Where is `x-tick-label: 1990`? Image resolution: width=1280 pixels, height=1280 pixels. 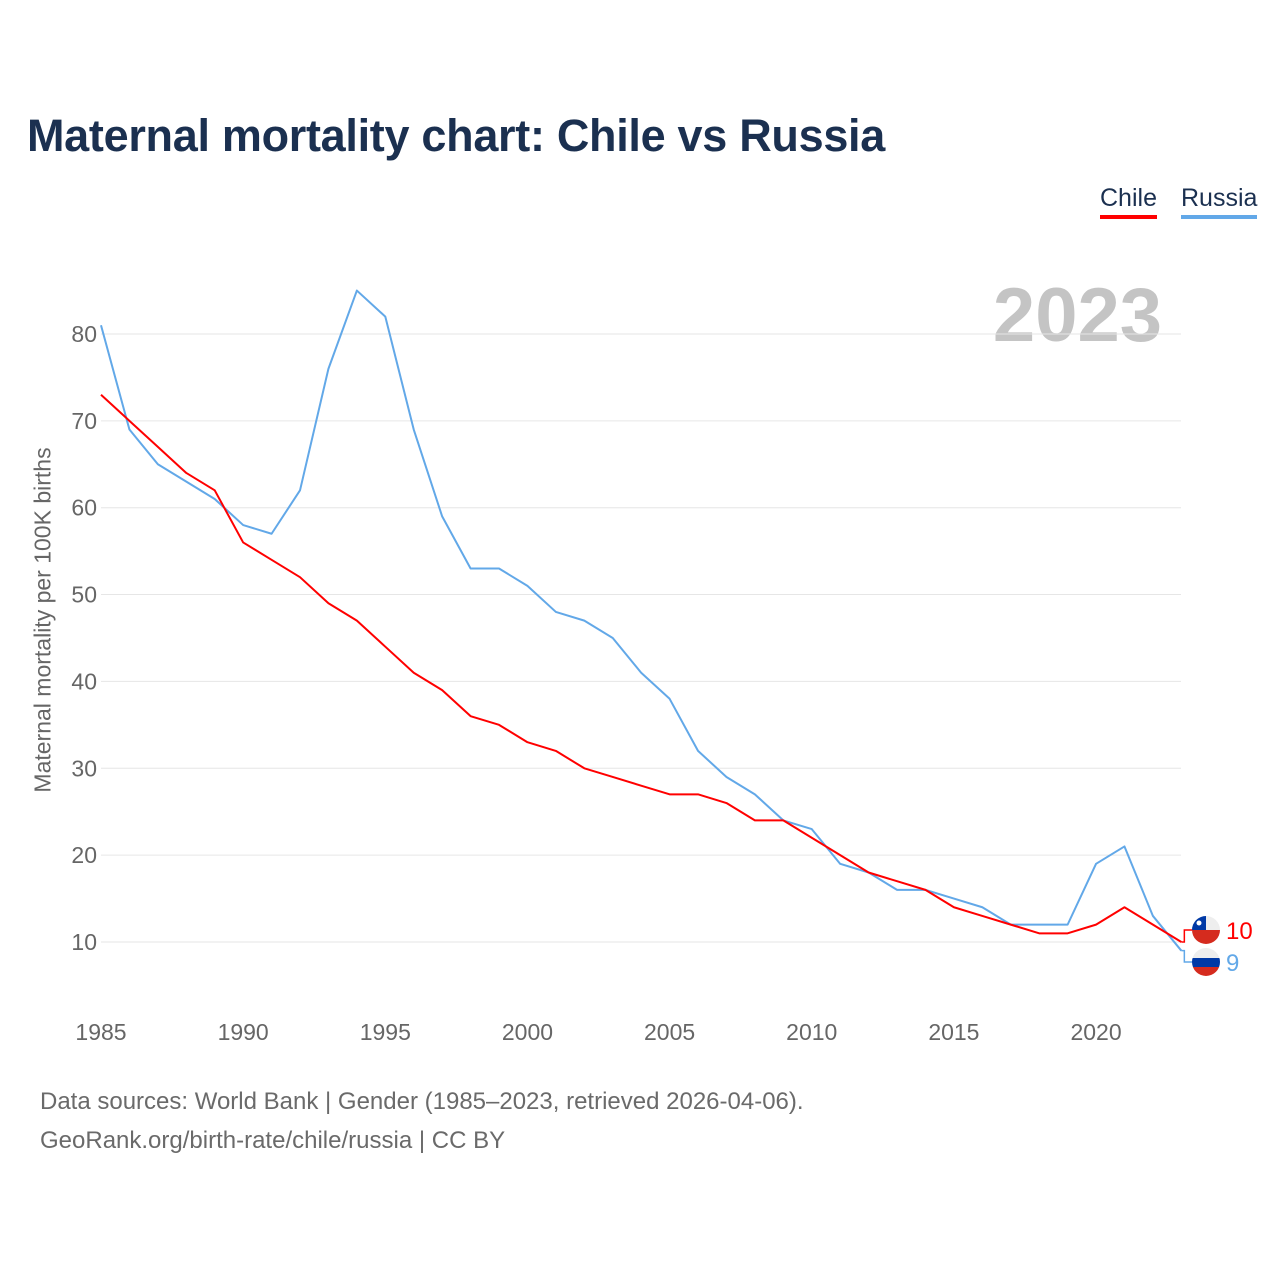
x-tick-label: 1990 is located at coordinates (243, 1032).